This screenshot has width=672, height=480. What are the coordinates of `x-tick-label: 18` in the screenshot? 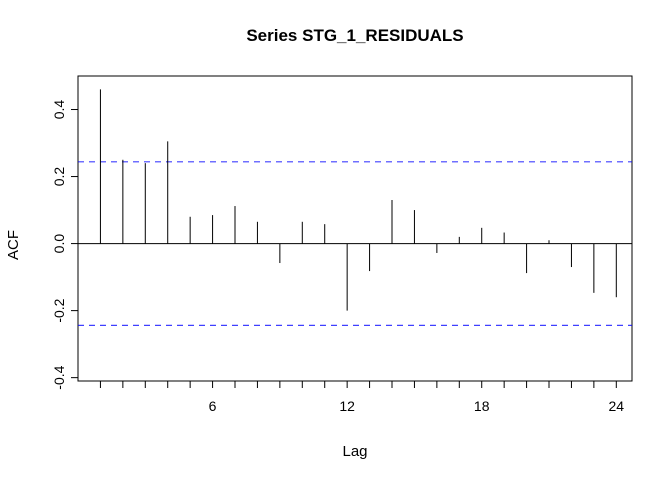 It's located at (482, 406).